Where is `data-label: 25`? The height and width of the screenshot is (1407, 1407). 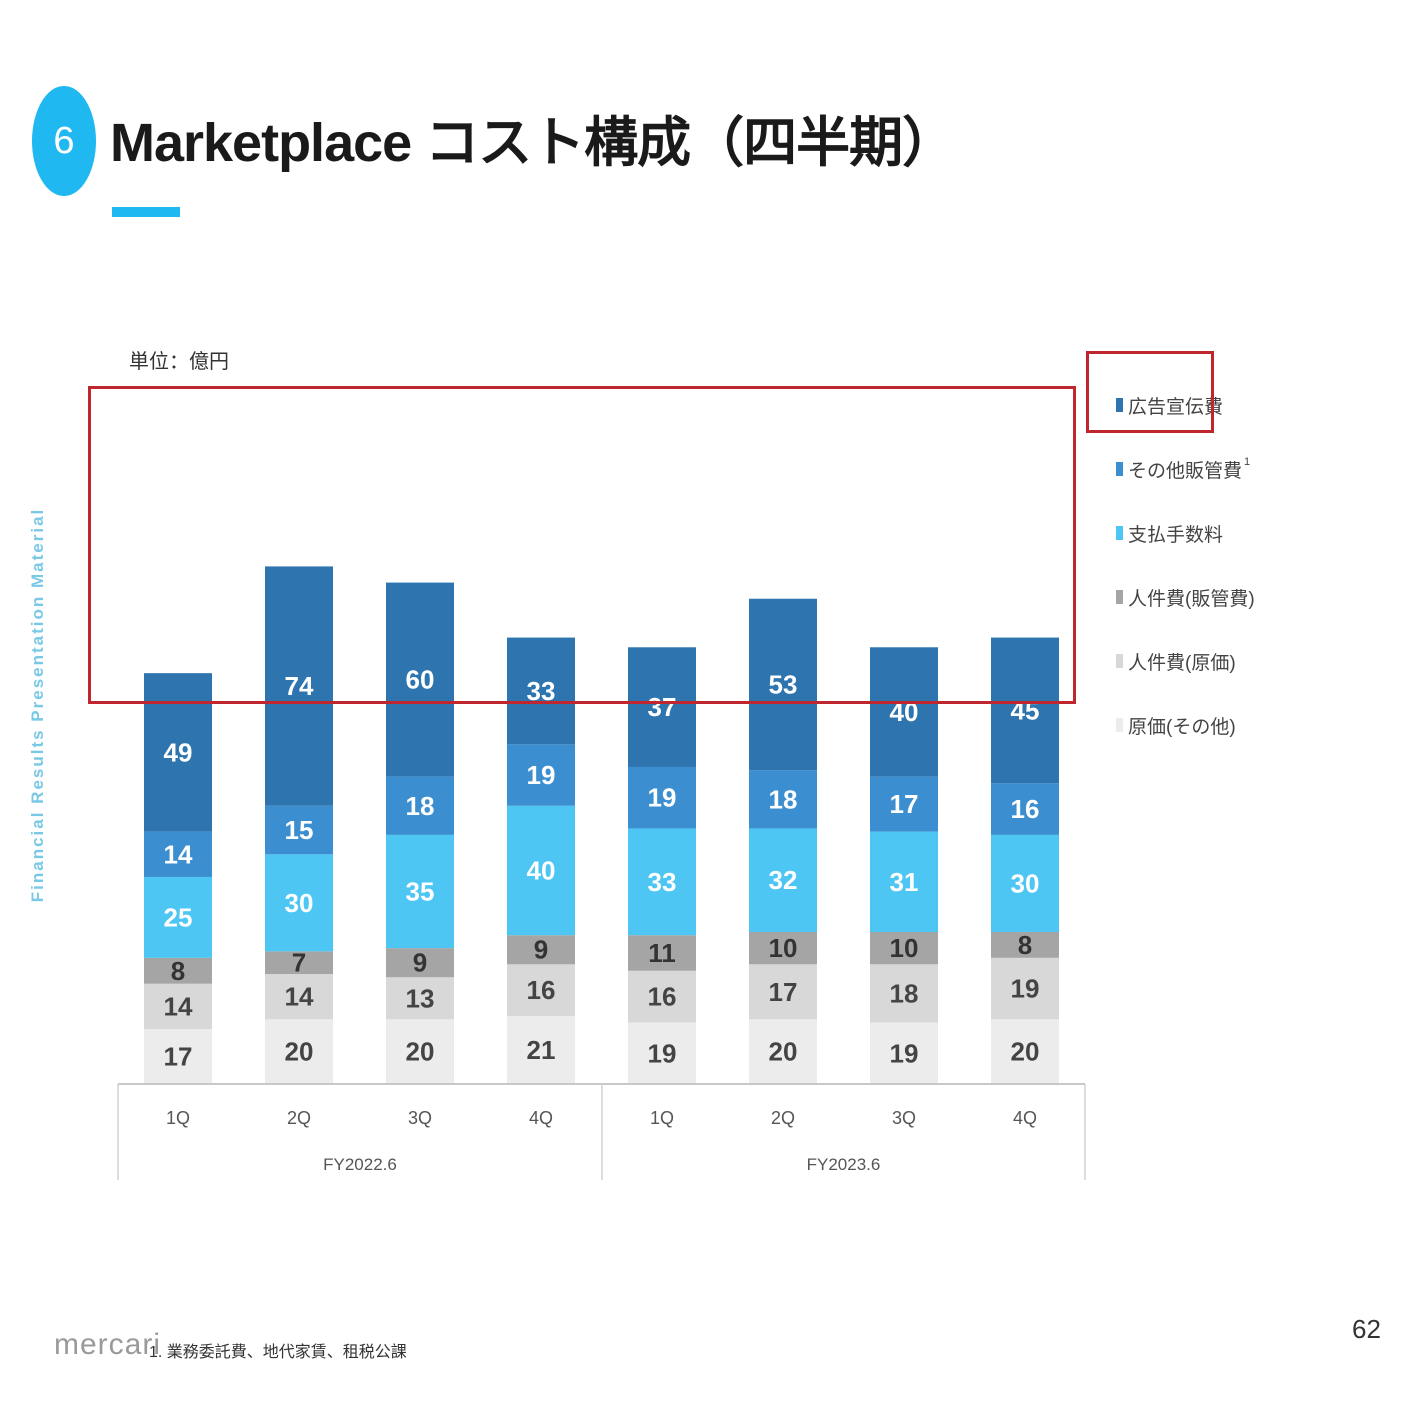 data-label: 25 is located at coordinates (178, 917).